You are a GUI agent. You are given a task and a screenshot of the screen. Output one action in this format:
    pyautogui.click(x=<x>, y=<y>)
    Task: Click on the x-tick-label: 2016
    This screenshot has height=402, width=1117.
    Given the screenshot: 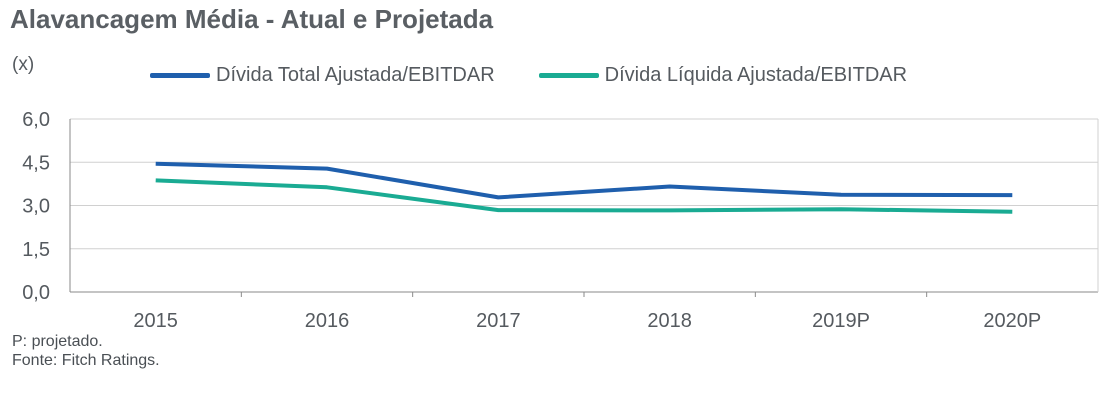 What is the action you would take?
    pyautogui.click(x=327, y=321)
    